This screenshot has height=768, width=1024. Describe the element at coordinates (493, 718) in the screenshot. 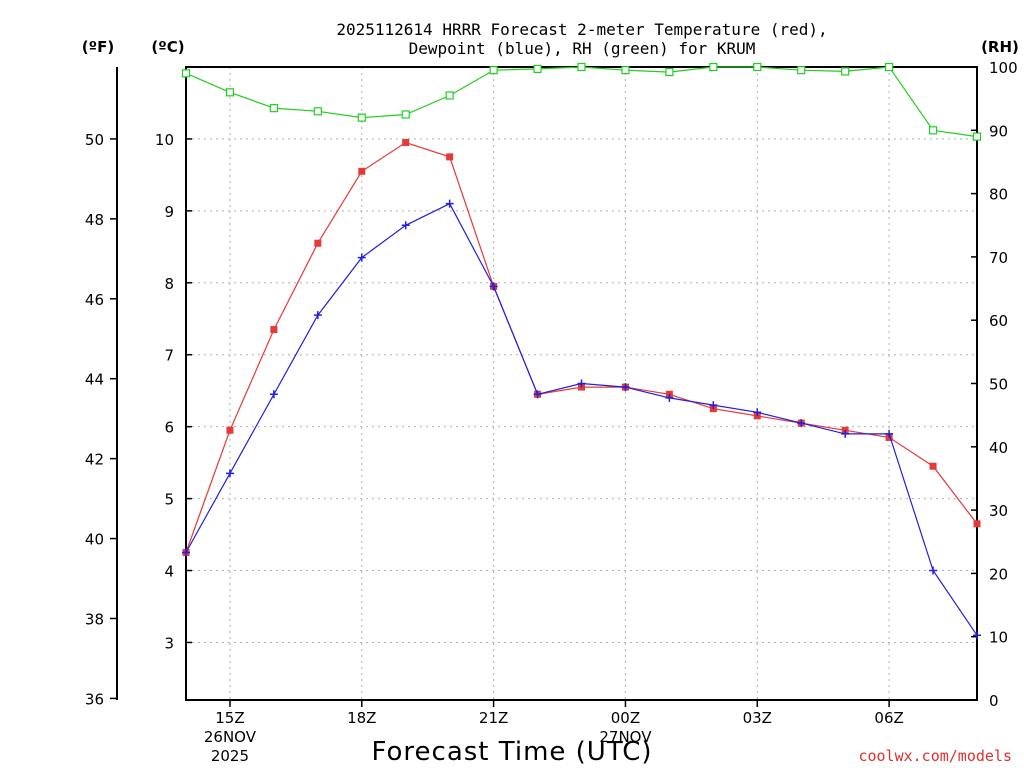

I see `x-tick-label: 21Z` at that location.